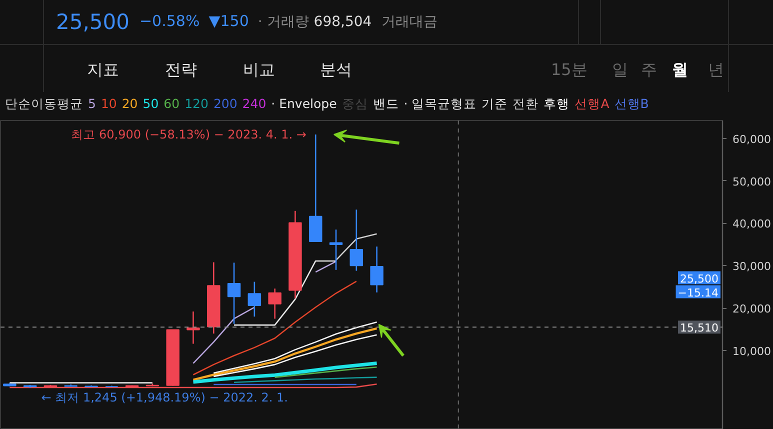 The image size is (773, 429). Describe the element at coordinates (44, 104) in the screenshot. I see `legend-title: 단순이동평균` at that location.